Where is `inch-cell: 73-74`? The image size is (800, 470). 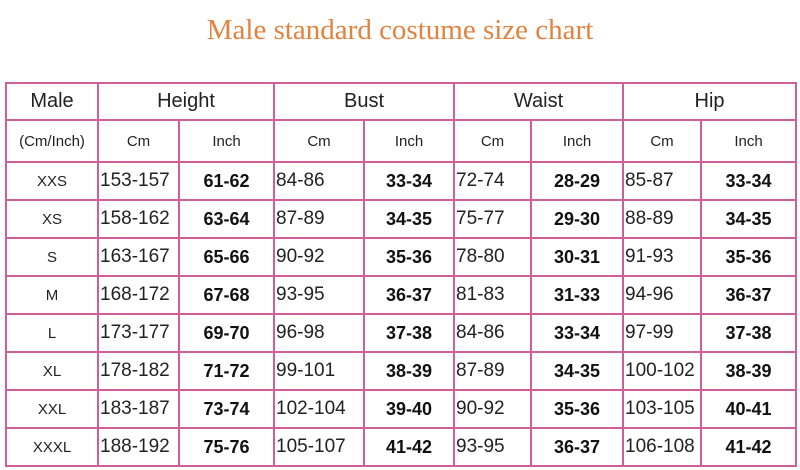
inch-cell: 73-74 is located at coordinates (226, 409).